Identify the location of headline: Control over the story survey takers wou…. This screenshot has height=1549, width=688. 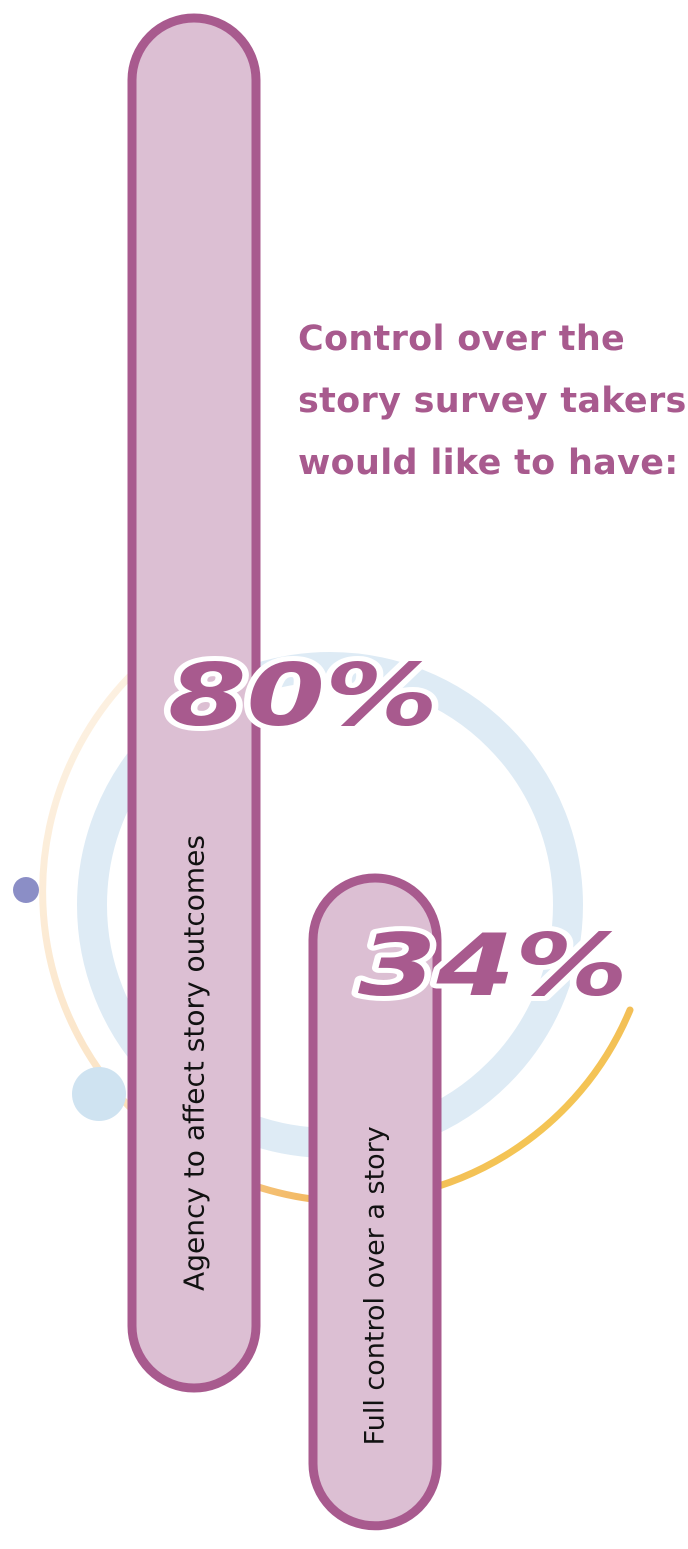
(493, 401).